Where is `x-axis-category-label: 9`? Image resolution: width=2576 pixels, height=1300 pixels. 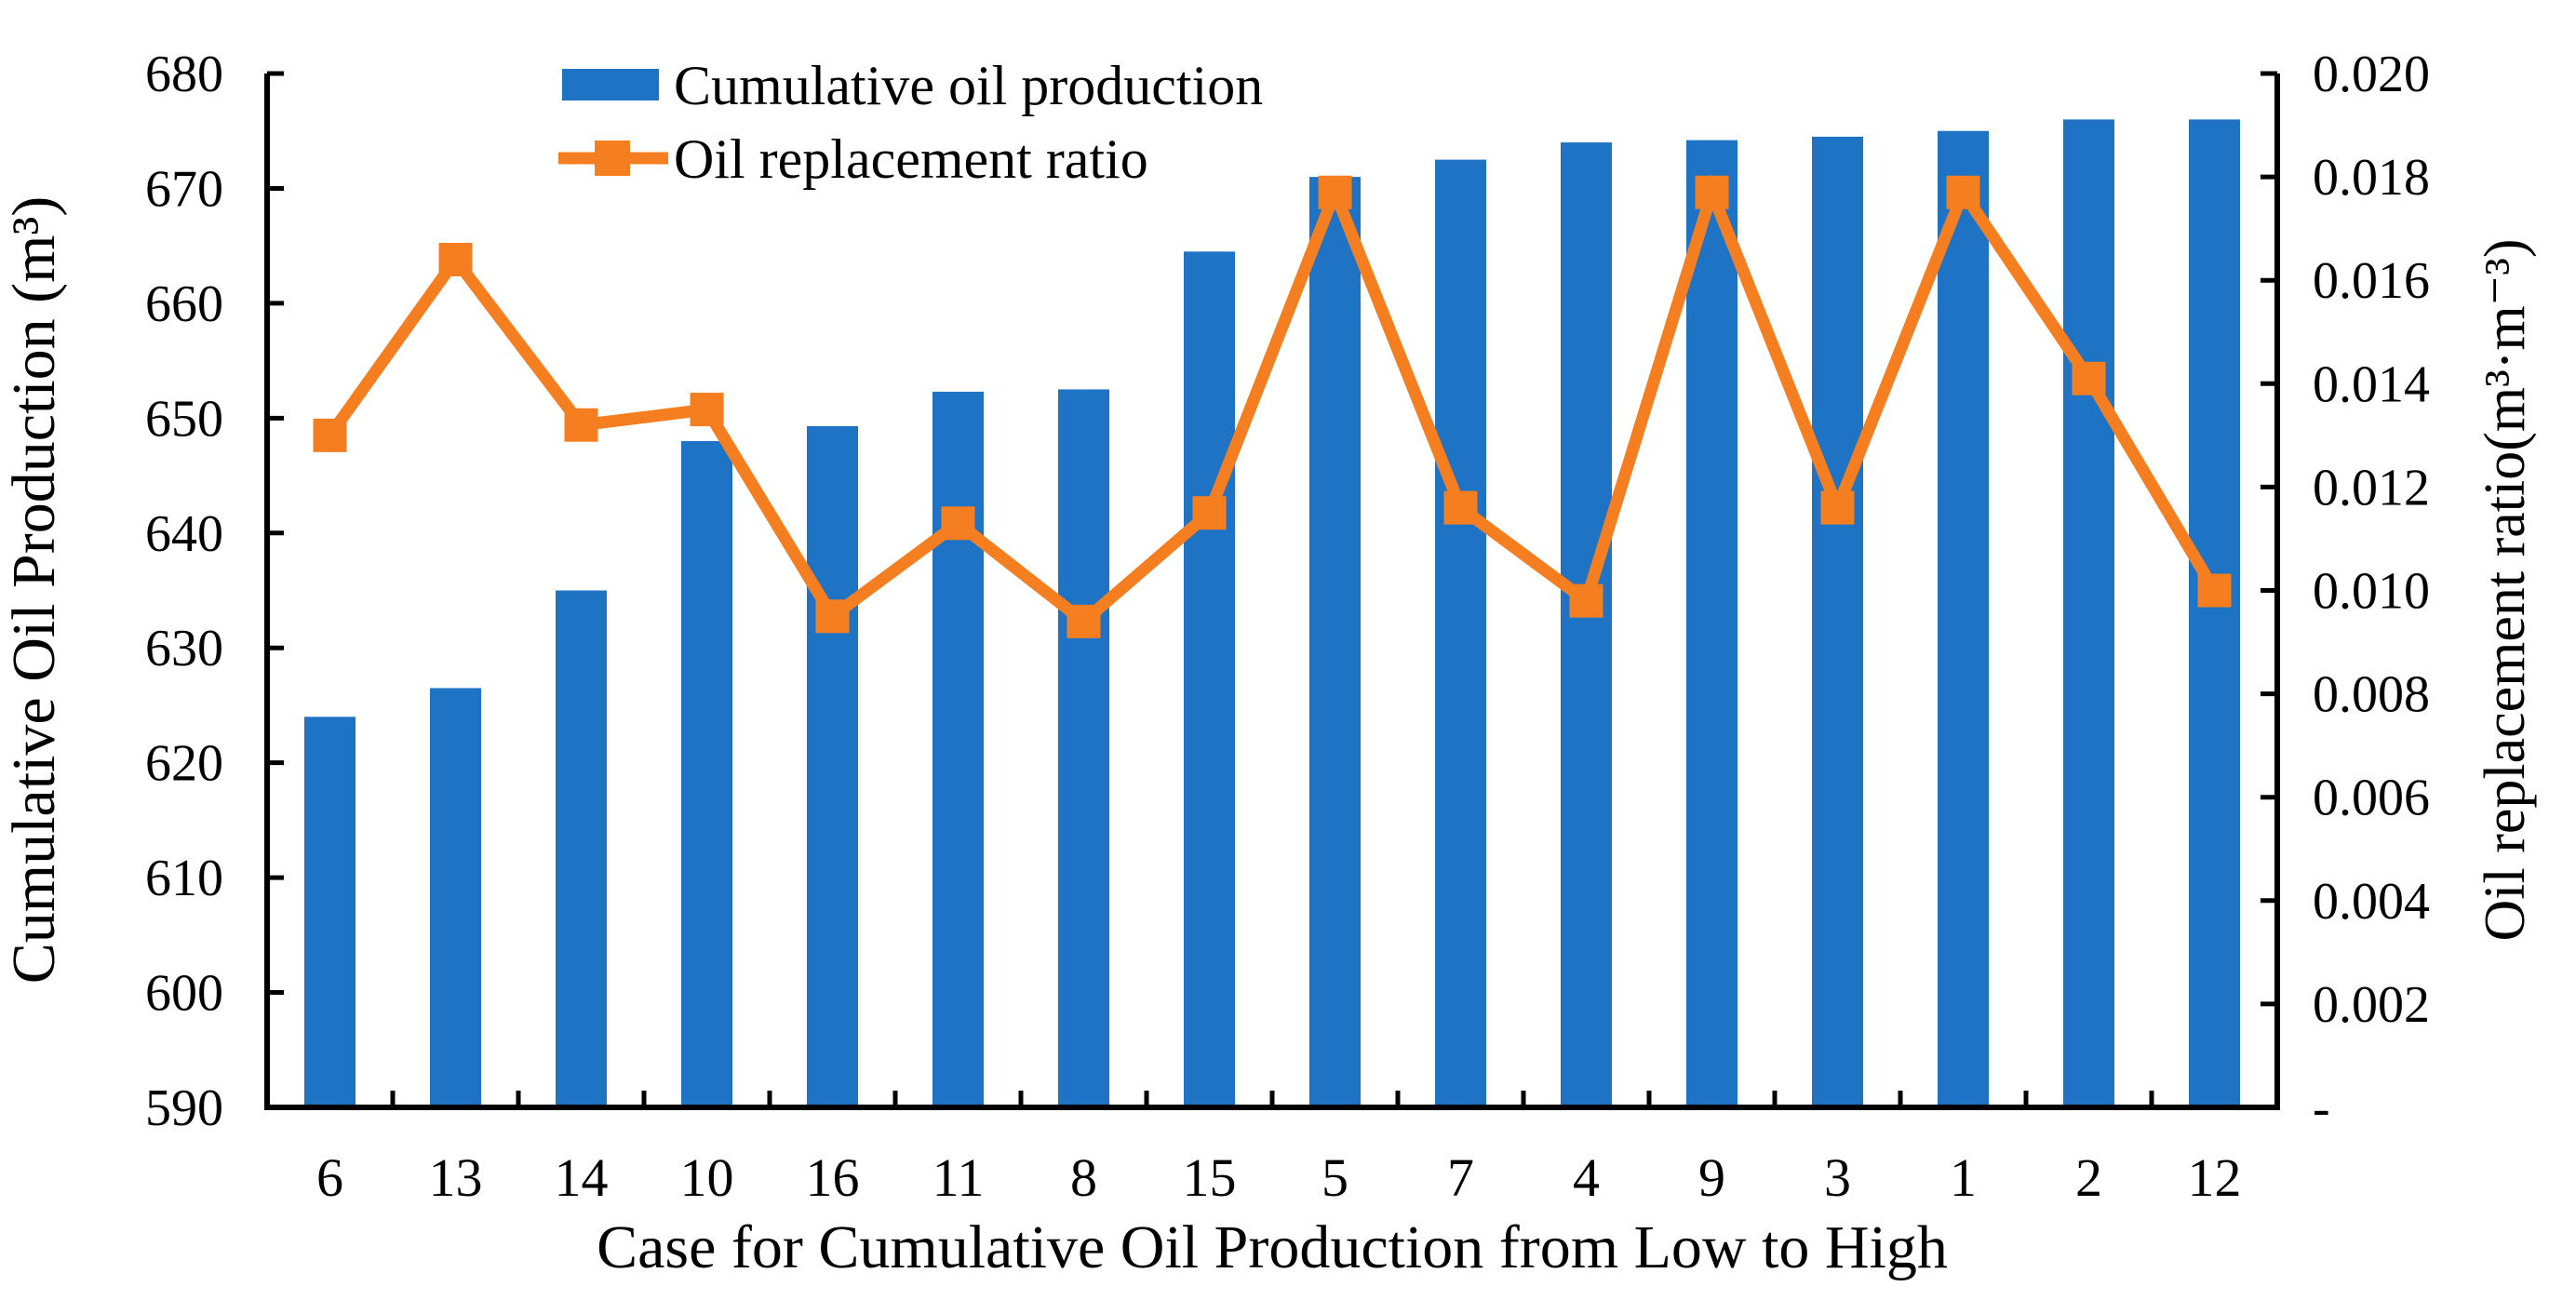
x-axis-category-label: 9 is located at coordinates (1711, 1177).